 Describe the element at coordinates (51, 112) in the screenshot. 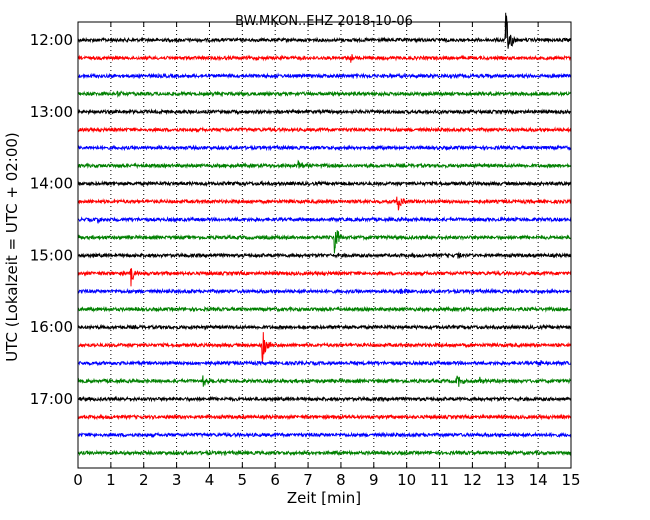

I see `y-tick-label: 13:00` at that location.